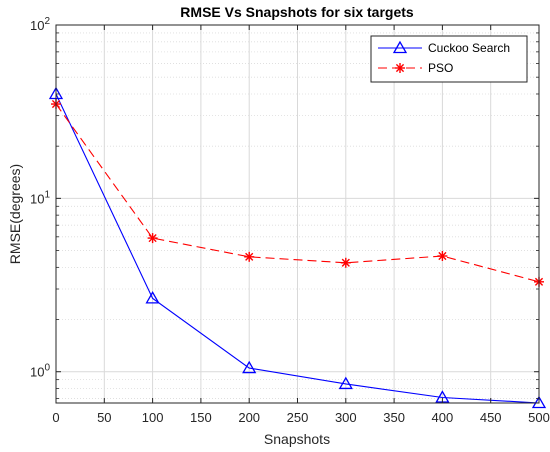 The height and width of the screenshot is (452, 550). I want to click on y-tick-labels: 10⁰ 10¹ 10², so click(40, 198).